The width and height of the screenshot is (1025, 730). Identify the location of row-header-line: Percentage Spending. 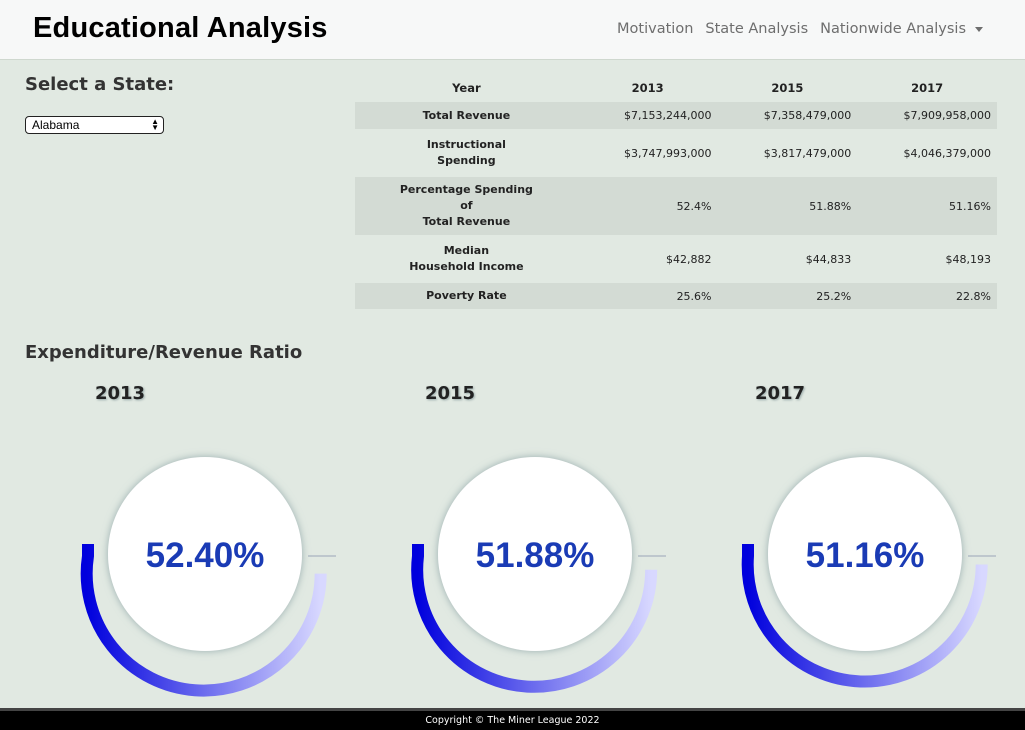
(466, 189).